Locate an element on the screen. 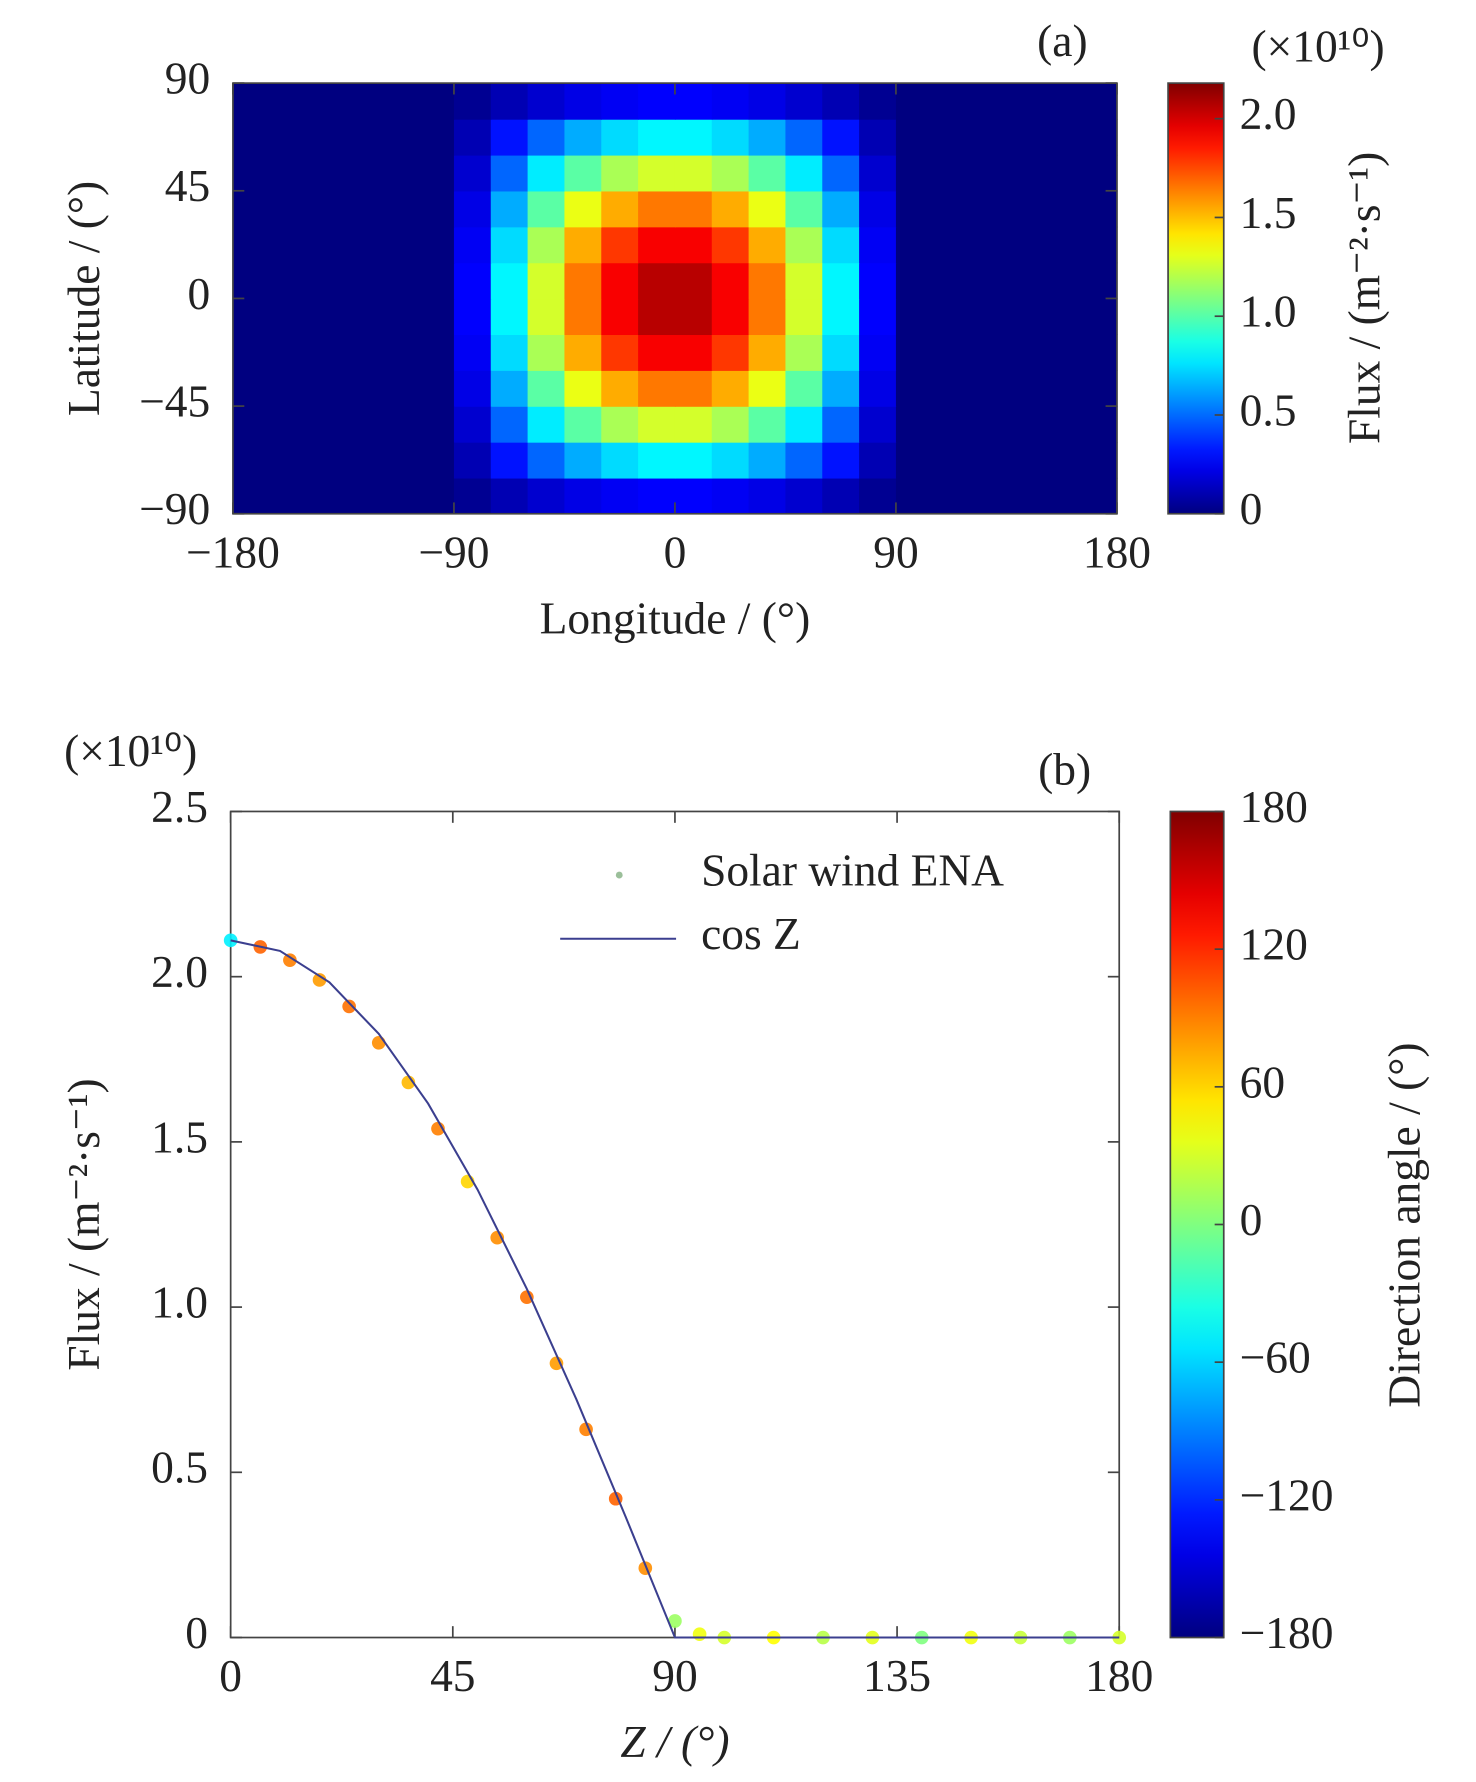 The width and height of the screenshot is (1476, 1782). x-tick-label: 90 is located at coordinates (895, 551).